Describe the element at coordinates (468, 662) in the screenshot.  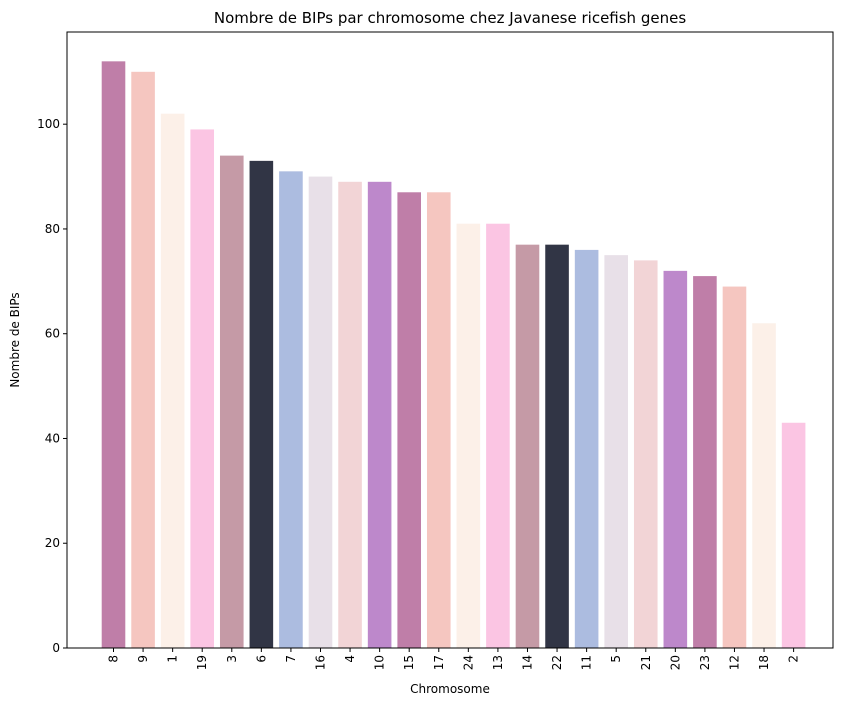
I see `x-tick-label: 24` at that location.